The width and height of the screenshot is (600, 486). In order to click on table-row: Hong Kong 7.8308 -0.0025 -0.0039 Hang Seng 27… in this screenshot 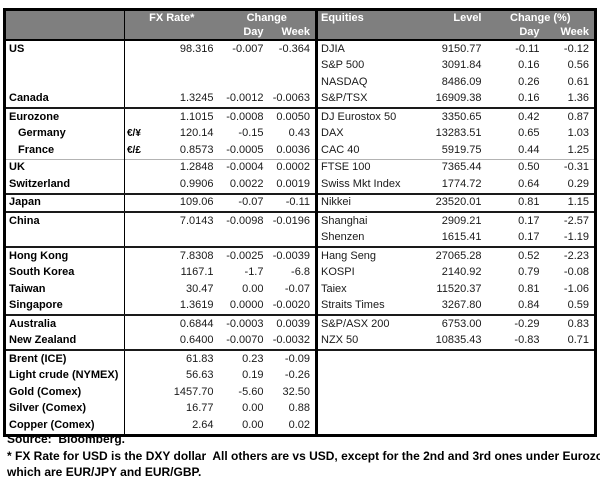, I will do `click(300, 255)`.